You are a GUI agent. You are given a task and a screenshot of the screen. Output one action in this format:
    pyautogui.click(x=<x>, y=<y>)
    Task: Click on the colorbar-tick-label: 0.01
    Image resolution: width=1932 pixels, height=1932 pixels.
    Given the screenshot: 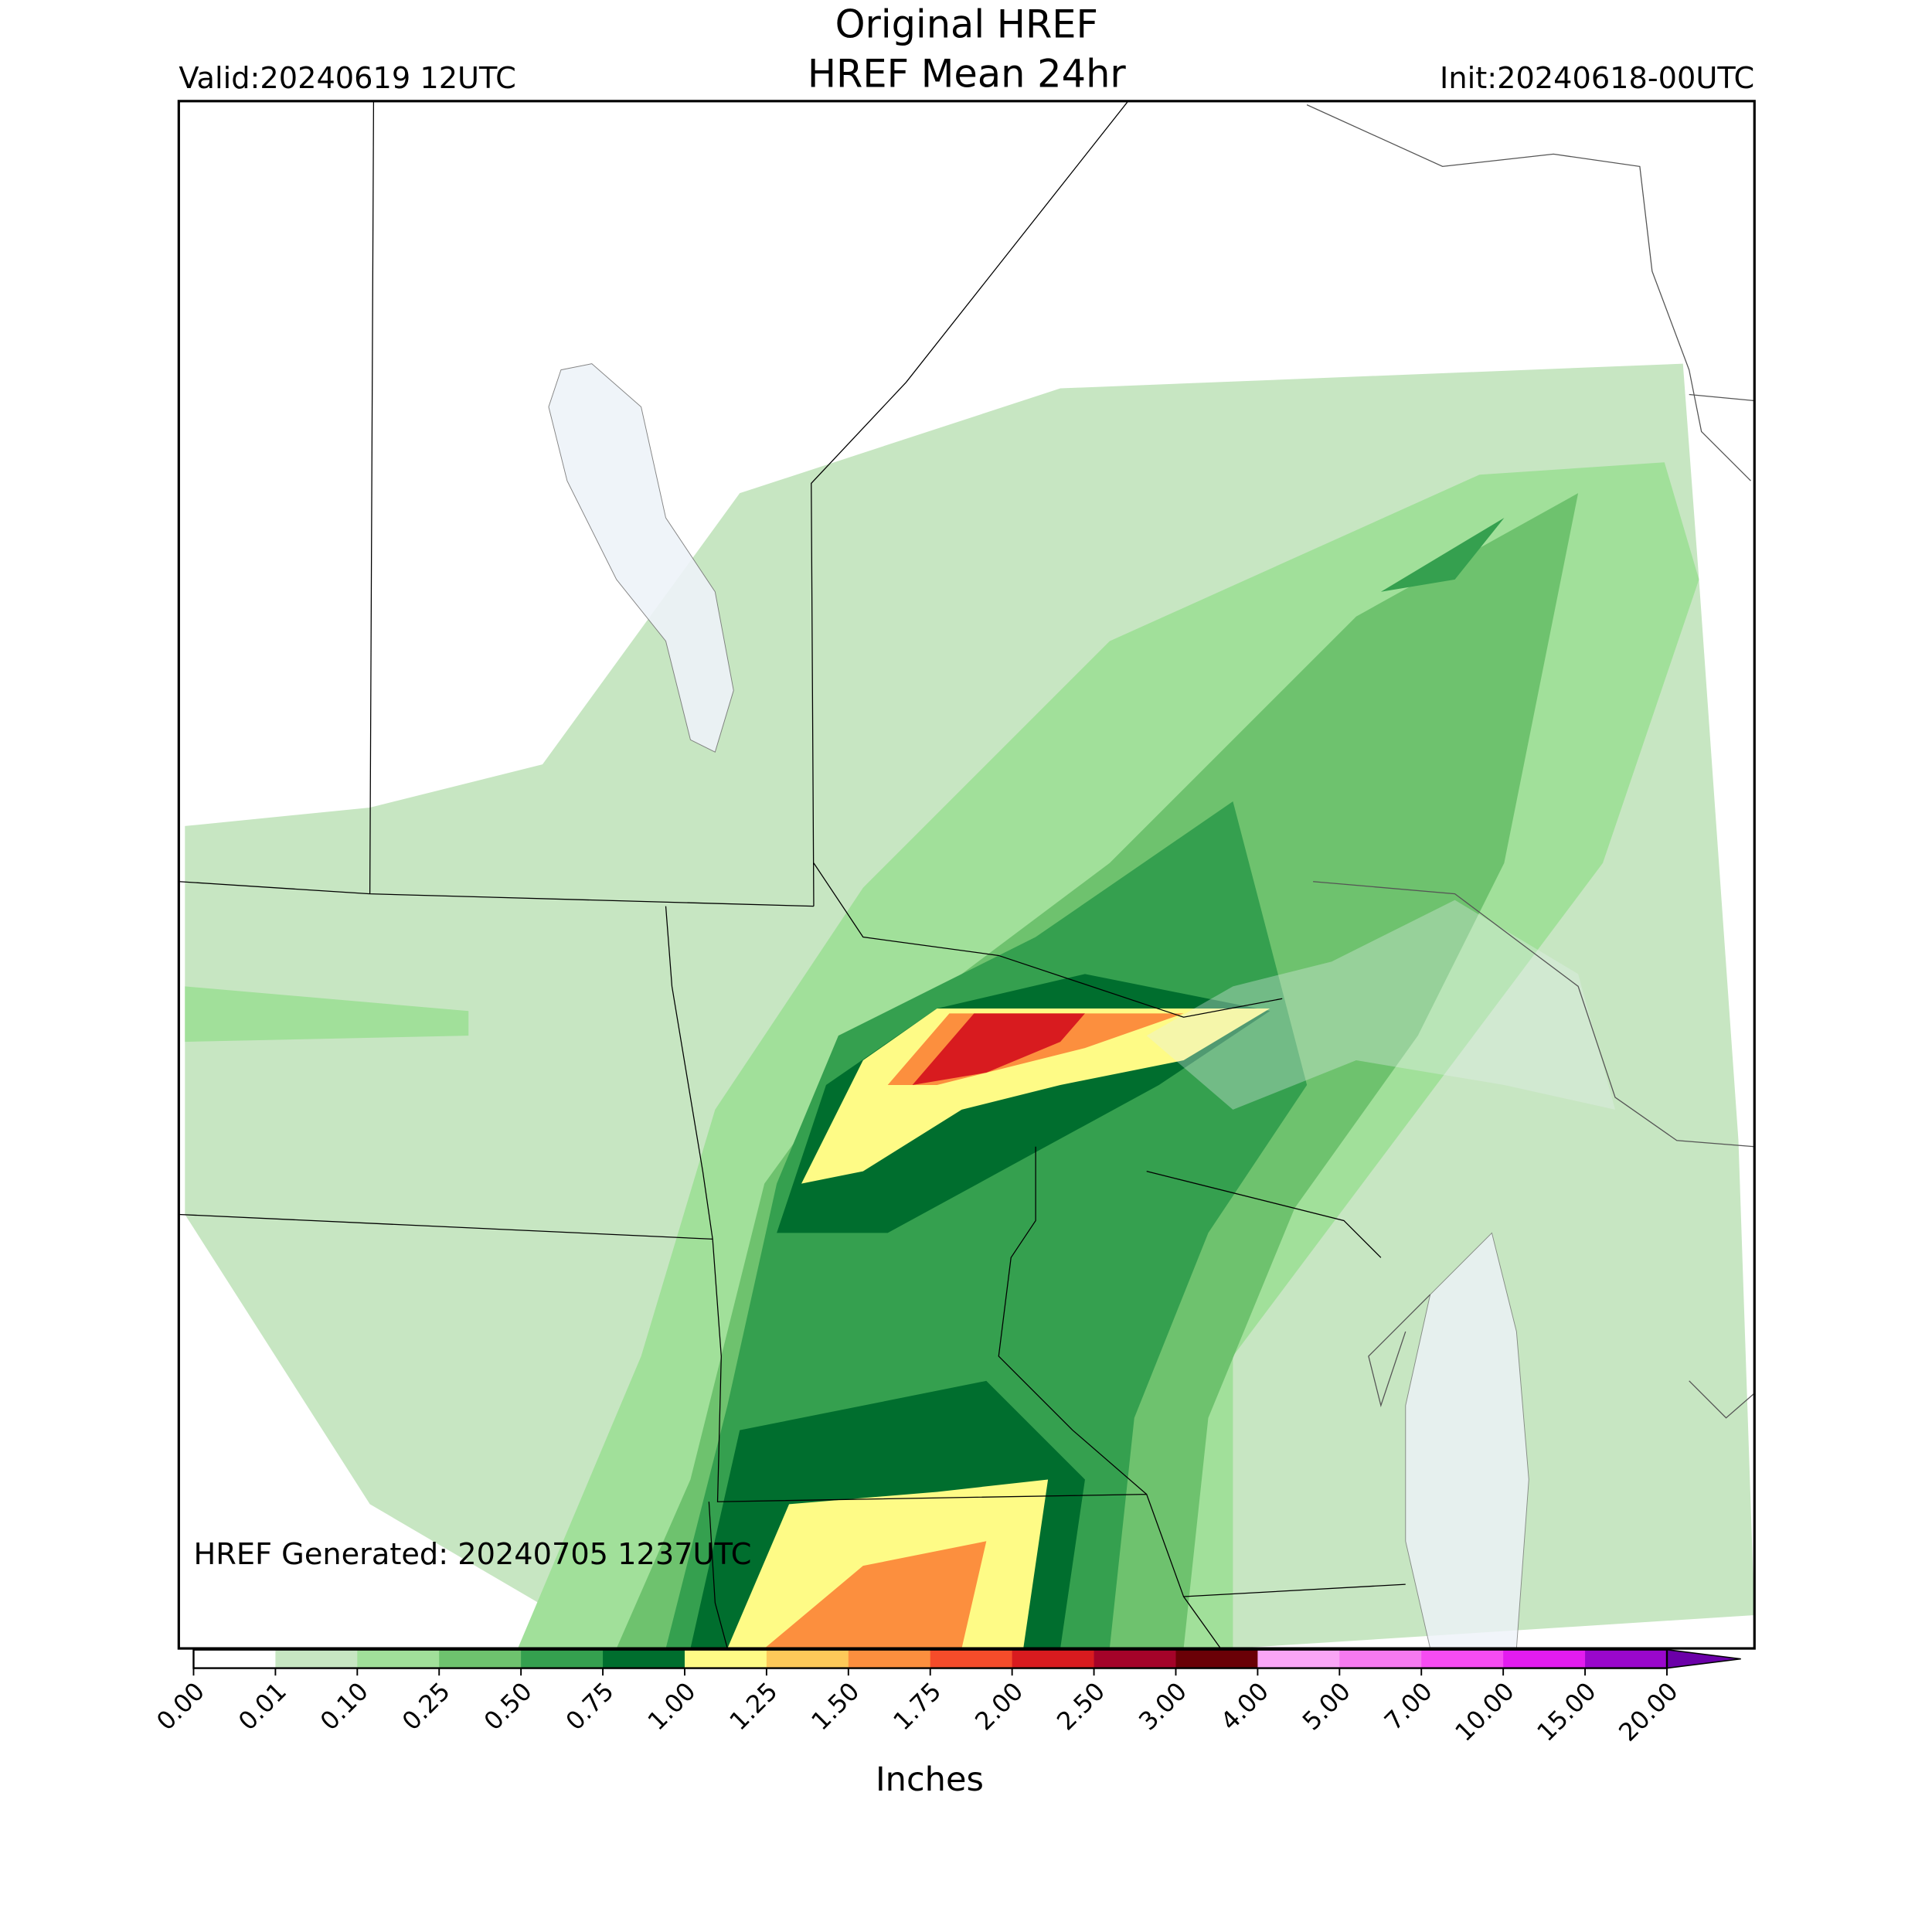 What is the action you would take?
    pyautogui.click(x=262, y=1706)
    